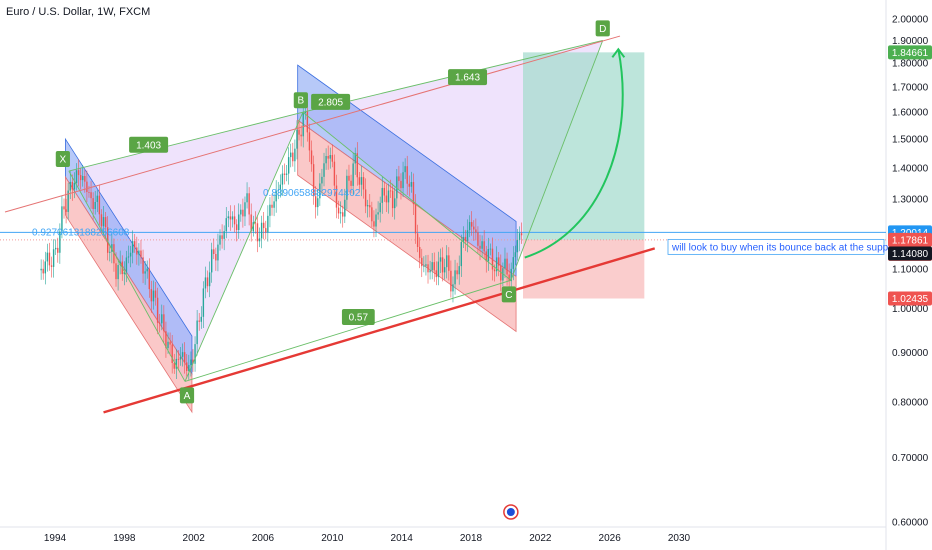 Image resolution: width=932 pixels, height=550 pixels. I want to click on ratio-label-xab-box, so click(149, 144).